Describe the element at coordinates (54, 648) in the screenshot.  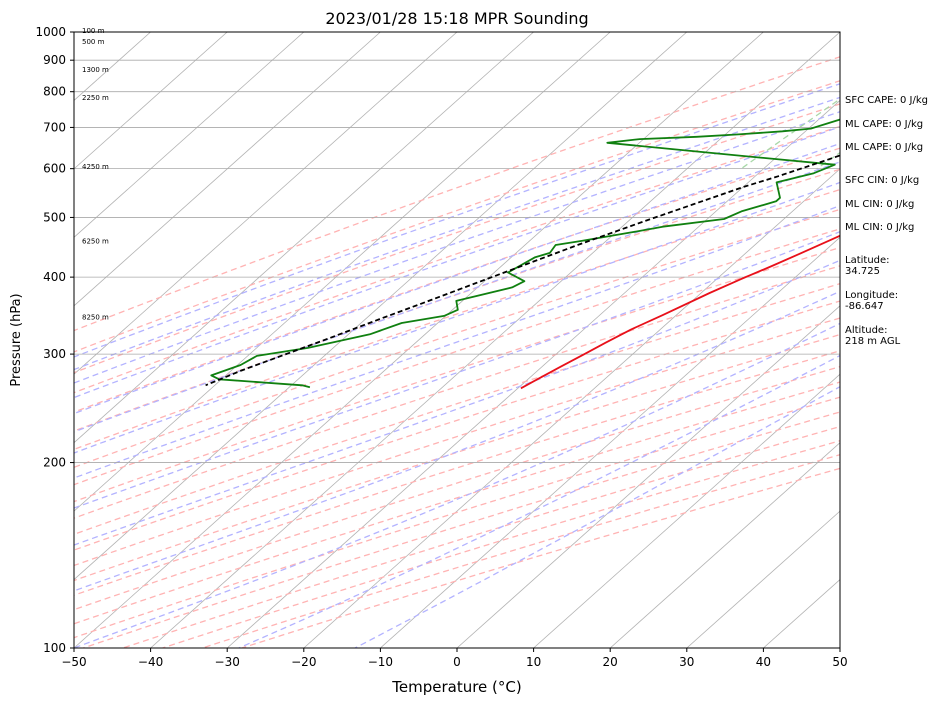
I see `y-tick-label: 100` at that location.